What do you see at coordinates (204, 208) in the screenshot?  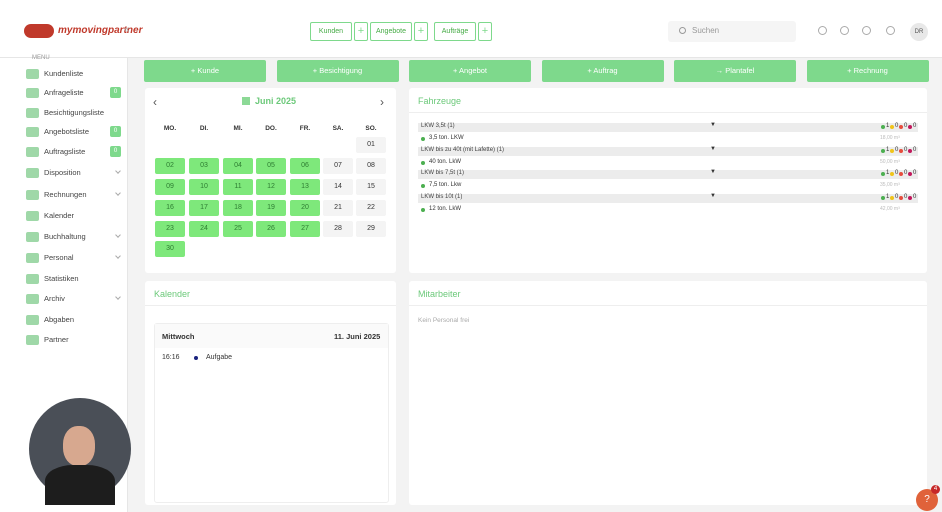 I see `day-cell: 17` at bounding box center [204, 208].